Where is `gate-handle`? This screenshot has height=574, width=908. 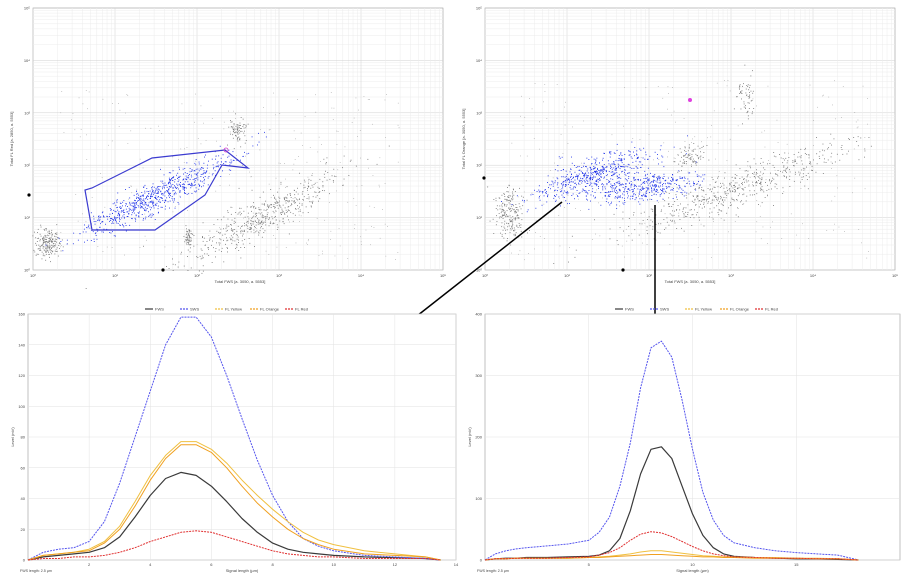 gate-handle is located at coordinates (226, 150).